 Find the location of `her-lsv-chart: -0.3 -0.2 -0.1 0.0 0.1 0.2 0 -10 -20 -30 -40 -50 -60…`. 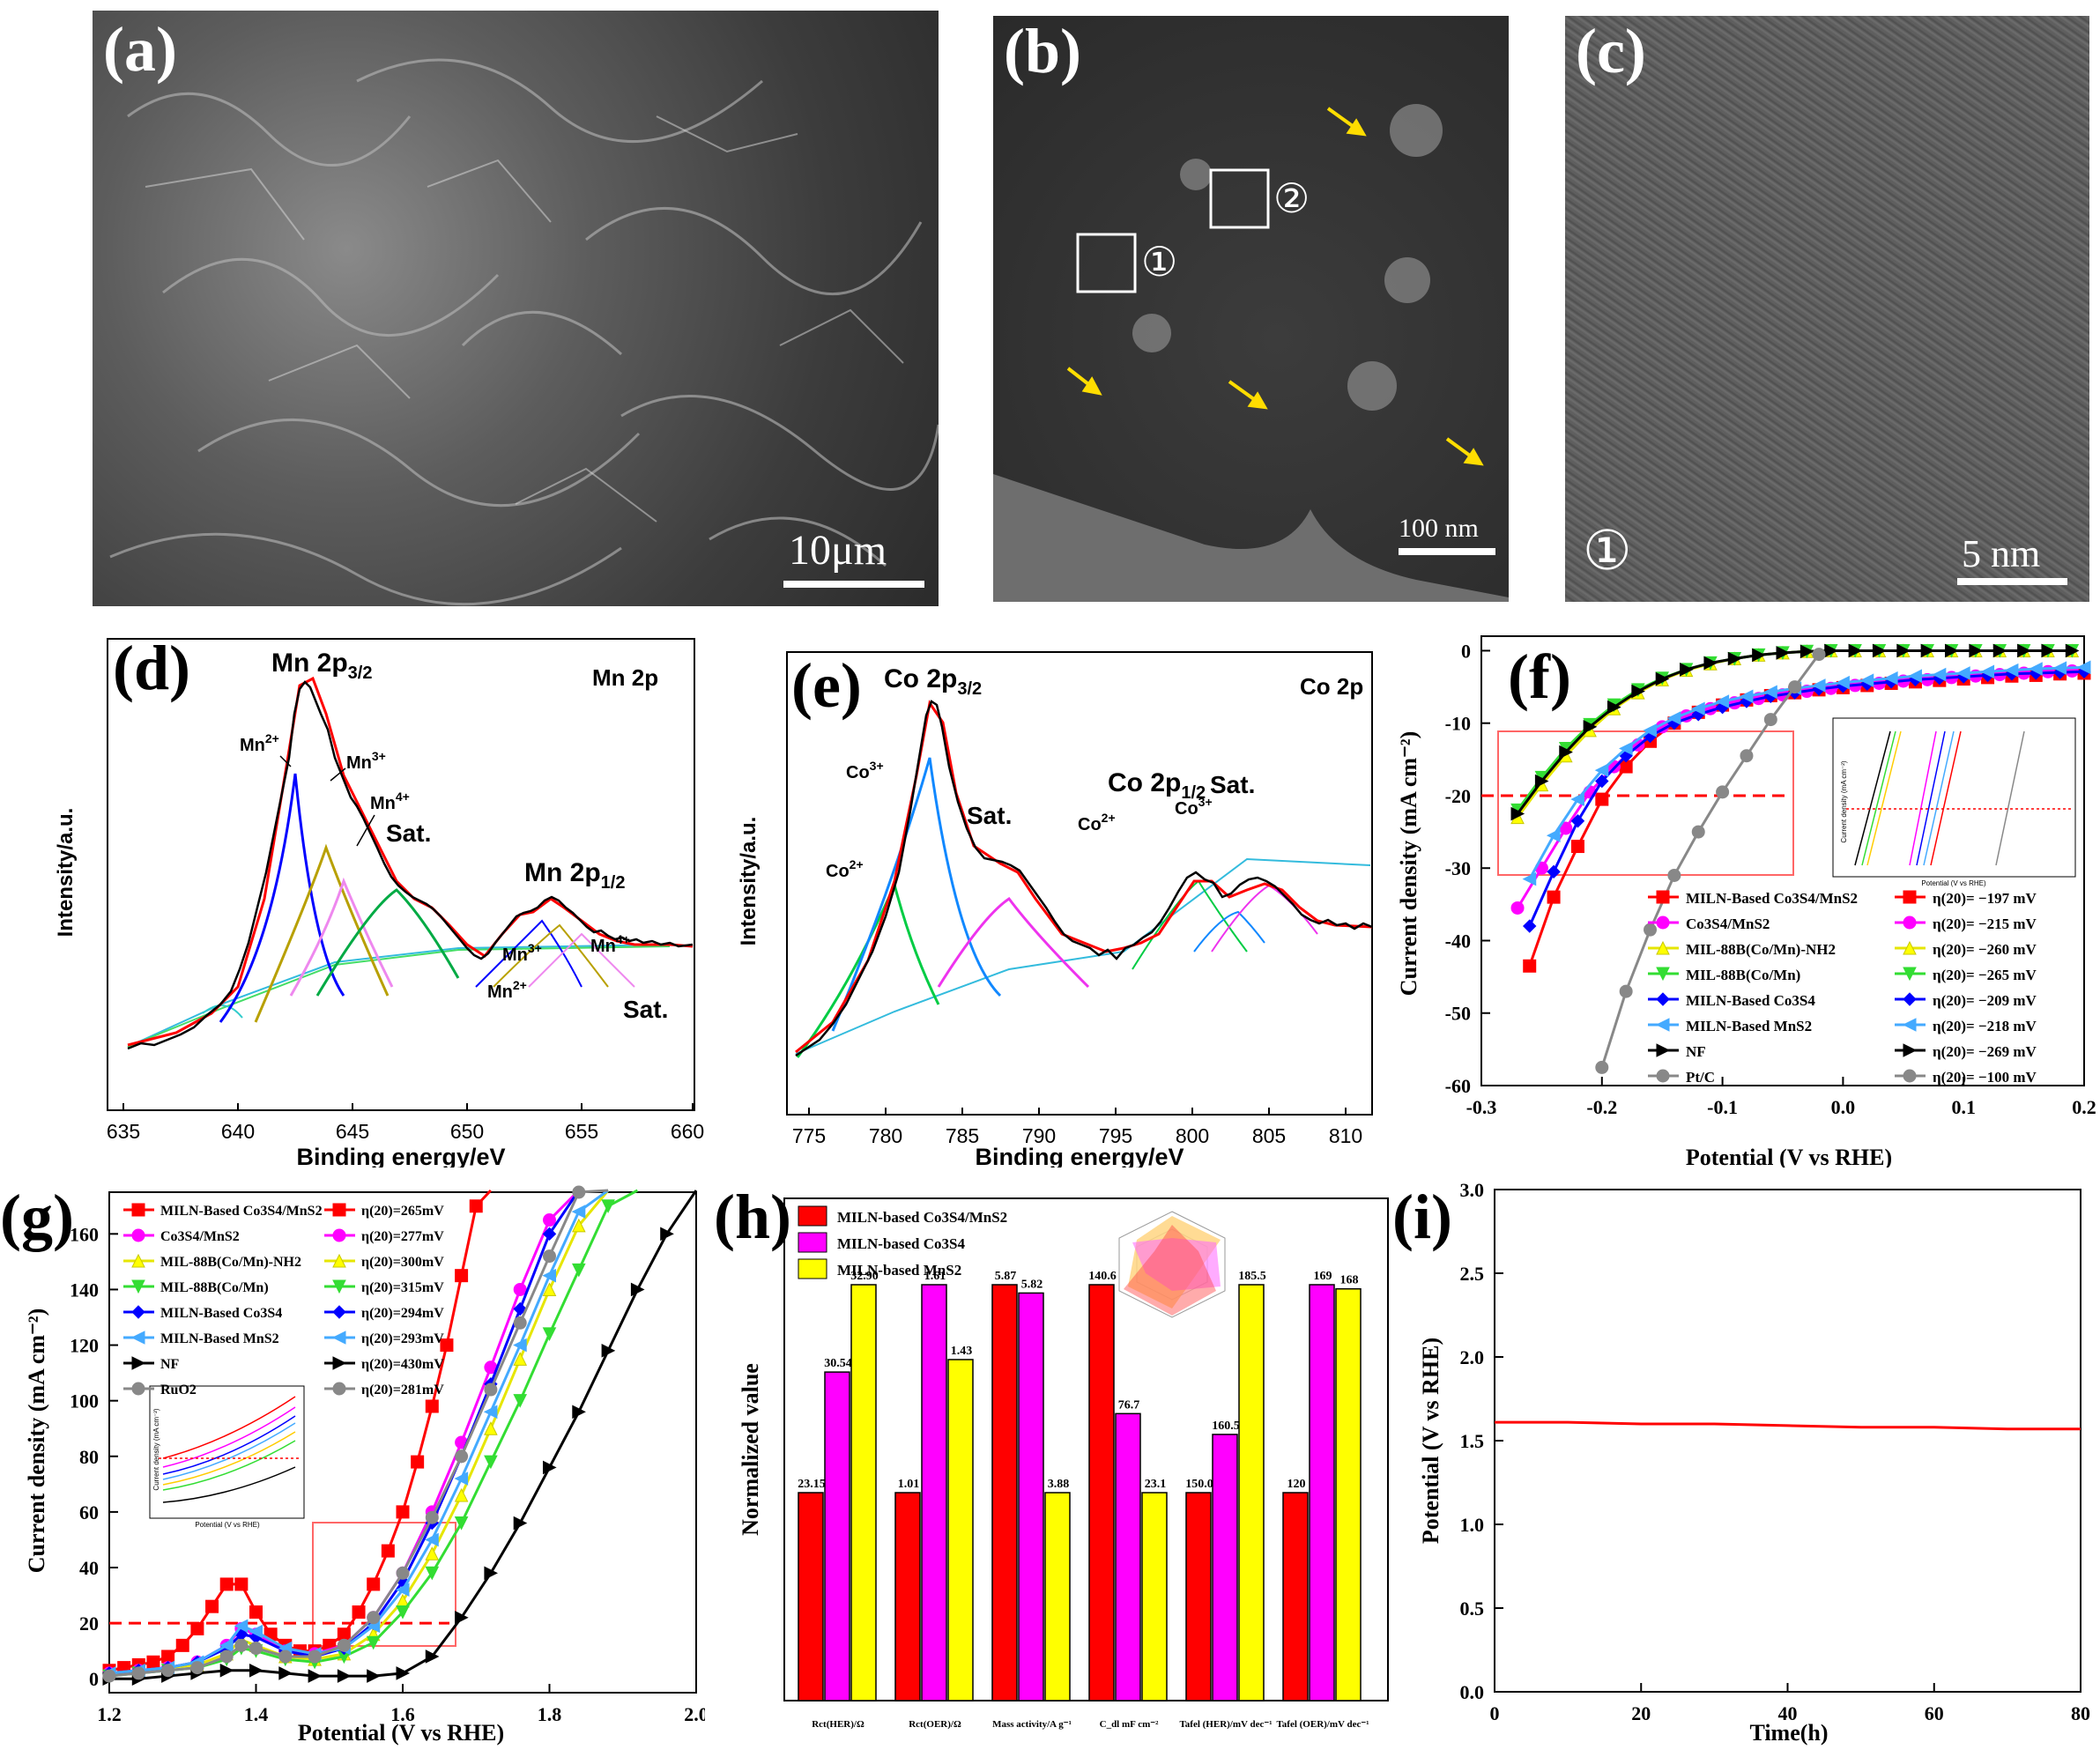

her-lsv-chart: -0.3 -0.2 -0.1 0.0 0.1 0.2 0 -10 -20 -30 -40 -50 -60… is located at coordinates (1746, 902).